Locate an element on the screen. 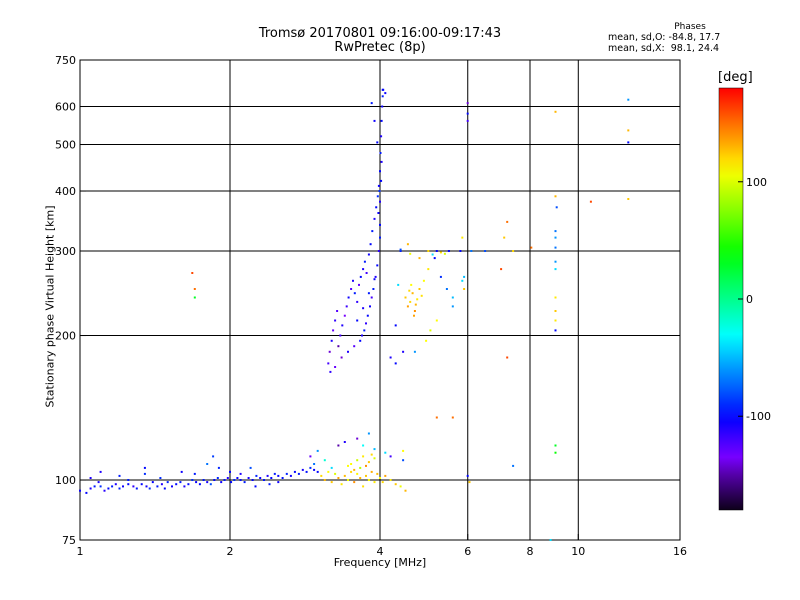  x-tick-label: 8 is located at coordinates (530, 551).